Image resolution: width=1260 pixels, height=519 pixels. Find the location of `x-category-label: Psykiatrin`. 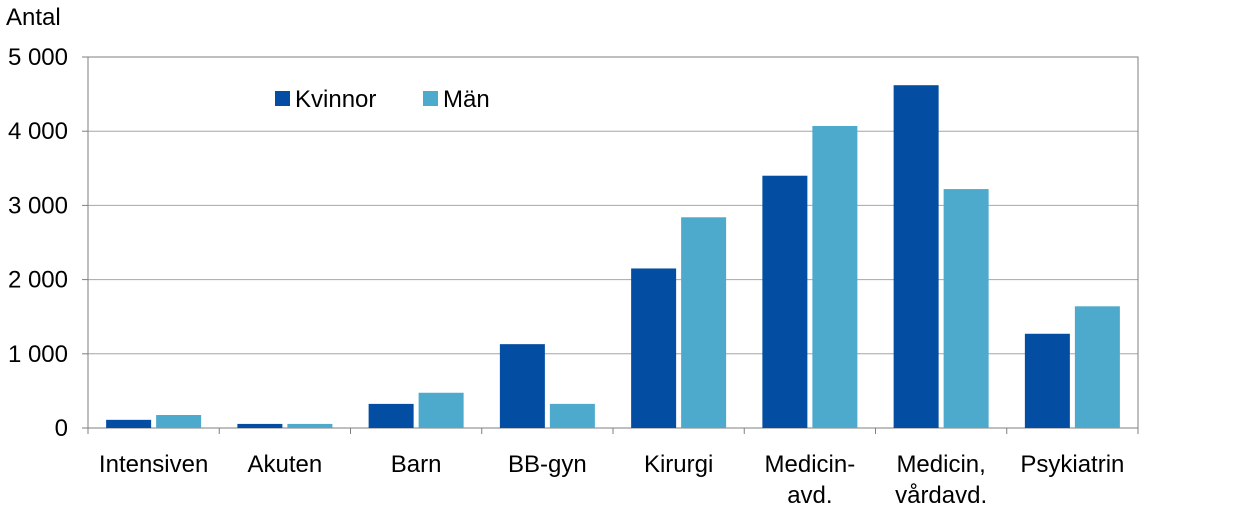

x-category-label: Psykiatrin is located at coordinates (1072, 464).